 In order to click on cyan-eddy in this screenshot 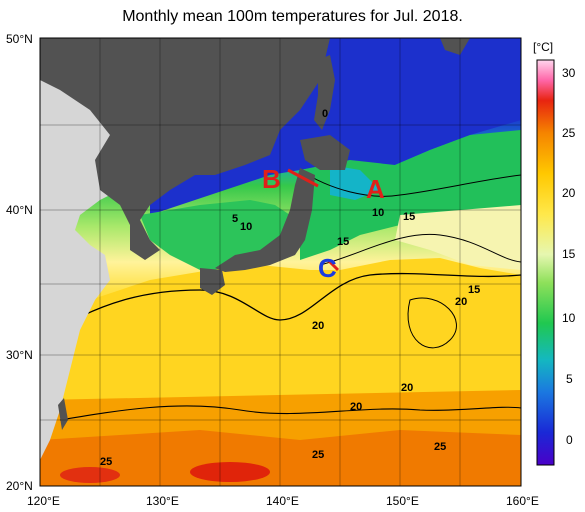, I will do `click(355, 182)`.